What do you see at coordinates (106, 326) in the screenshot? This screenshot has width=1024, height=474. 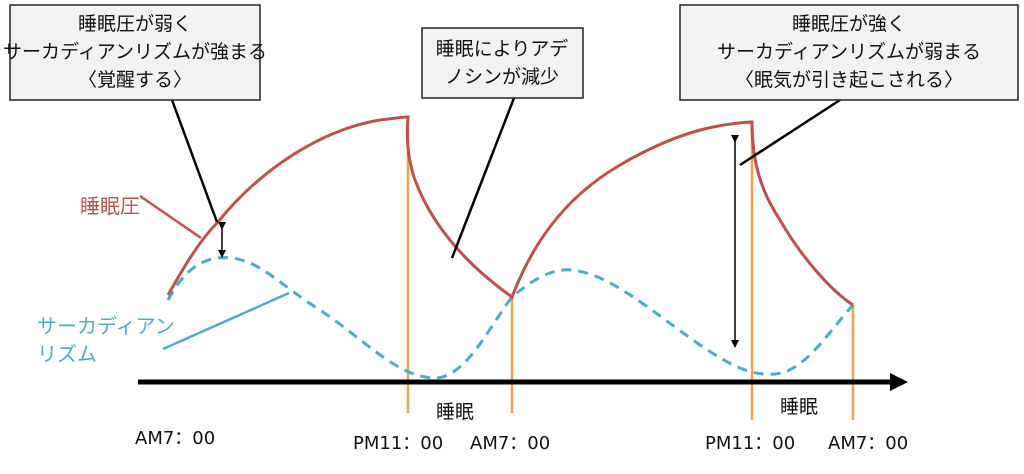 I see `circadian-label: サーカディアン` at bounding box center [106, 326].